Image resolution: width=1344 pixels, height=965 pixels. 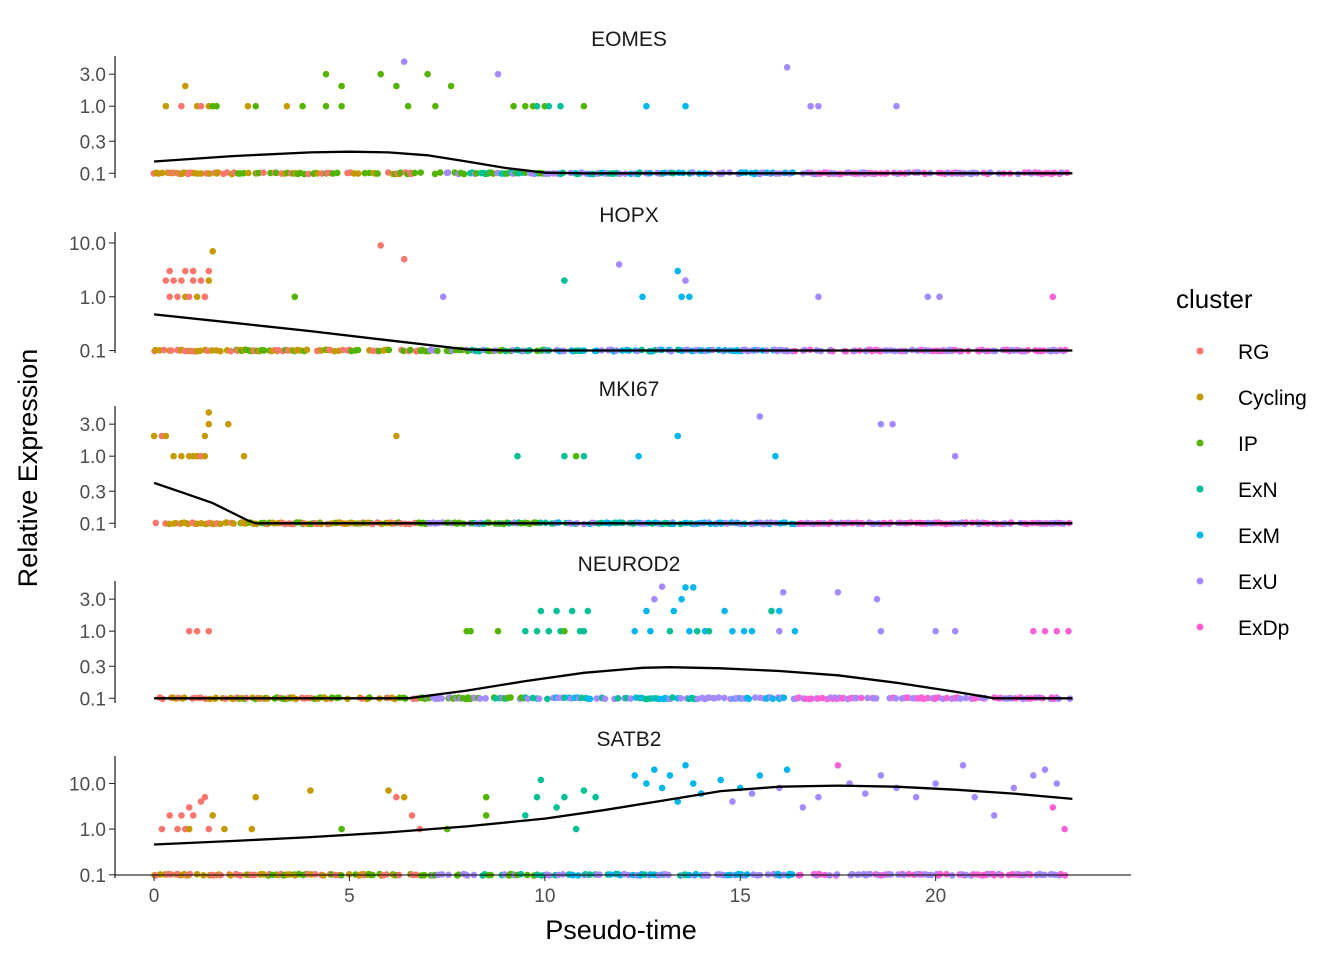 What do you see at coordinates (629, 739) in the screenshot?
I see `panel-title: SATB2` at bounding box center [629, 739].